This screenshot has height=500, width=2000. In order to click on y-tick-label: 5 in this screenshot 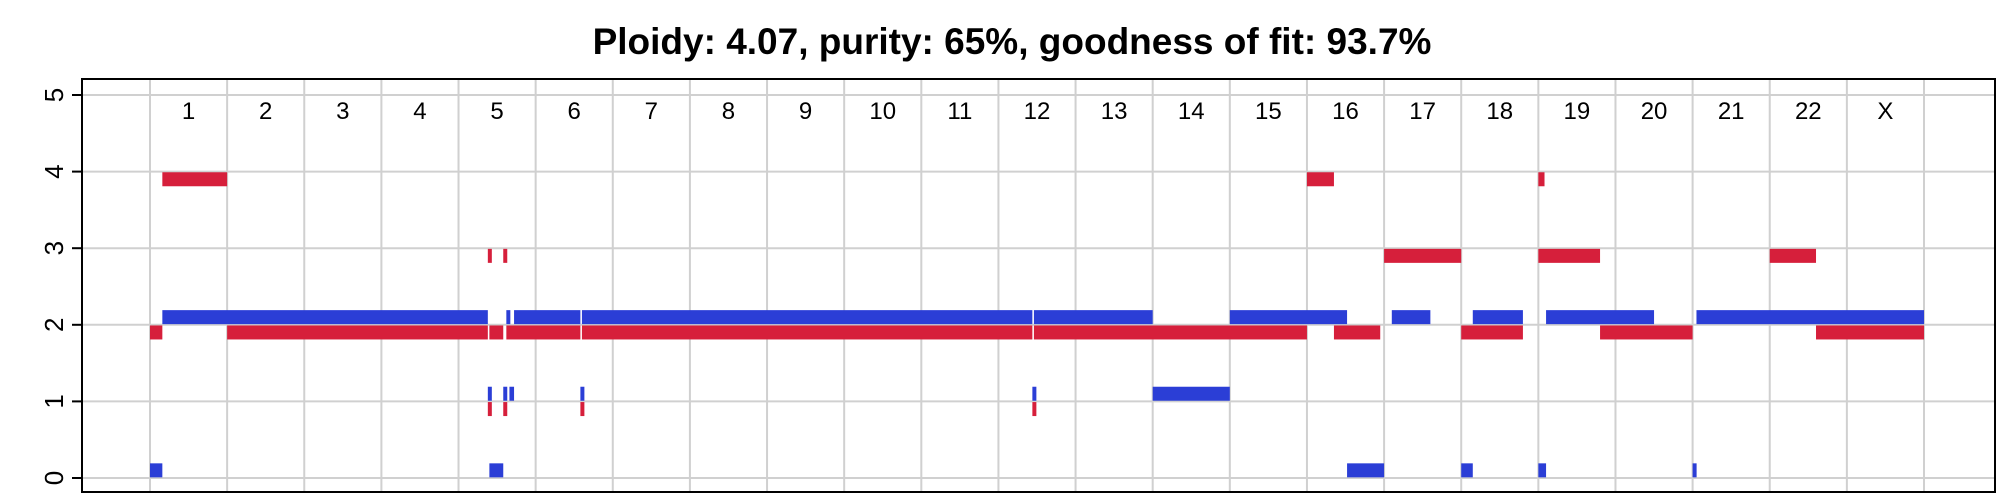, I will do `click(54, 95)`.